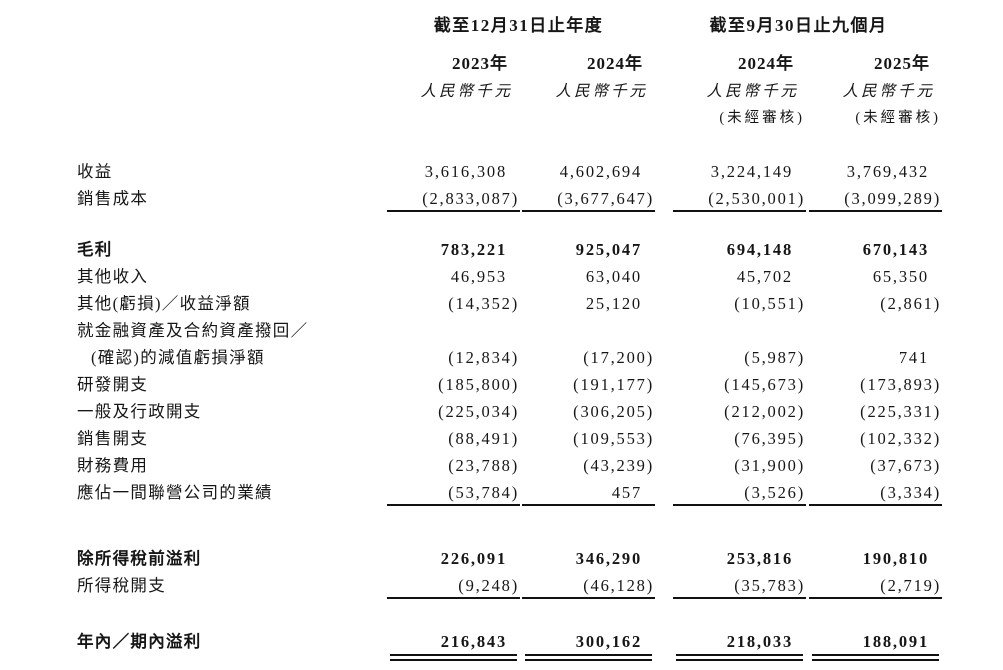  What do you see at coordinates (895, 558) in the screenshot?
I see `cell-value: 190,810` at bounding box center [895, 558].